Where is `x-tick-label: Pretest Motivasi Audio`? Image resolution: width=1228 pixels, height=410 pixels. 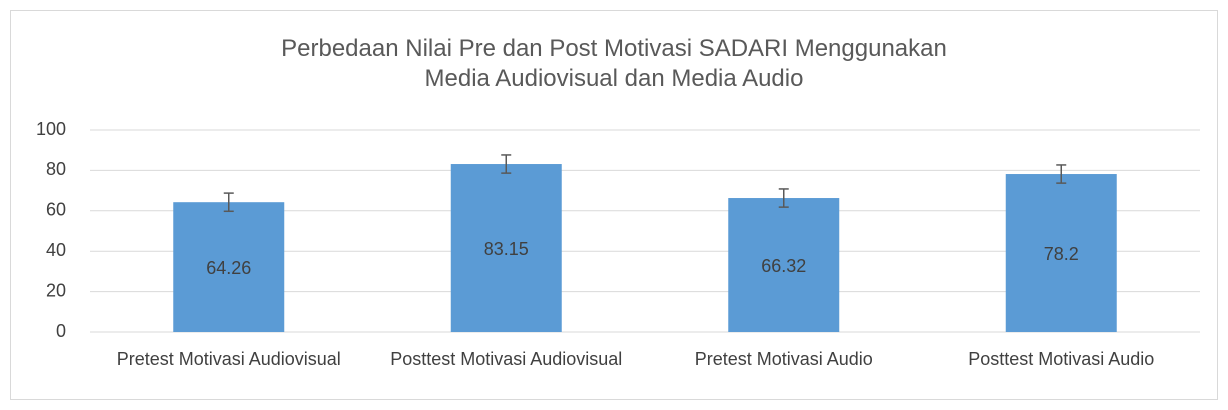 x-tick-label: Pretest Motivasi Audio is located at coordinates (783, 359).